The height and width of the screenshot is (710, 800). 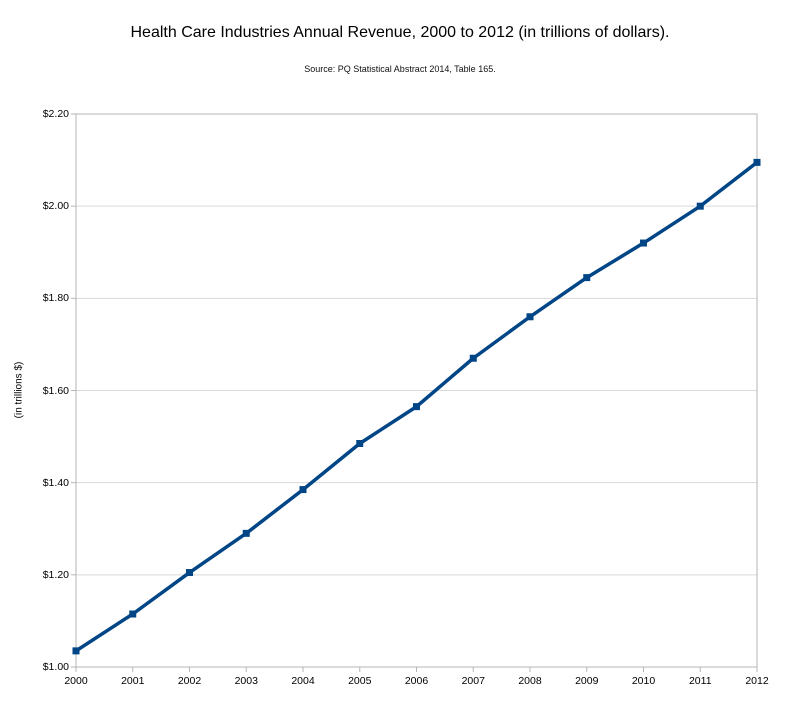 I want to click on y-tick-label: $1.40, so click(x=55, y=482).